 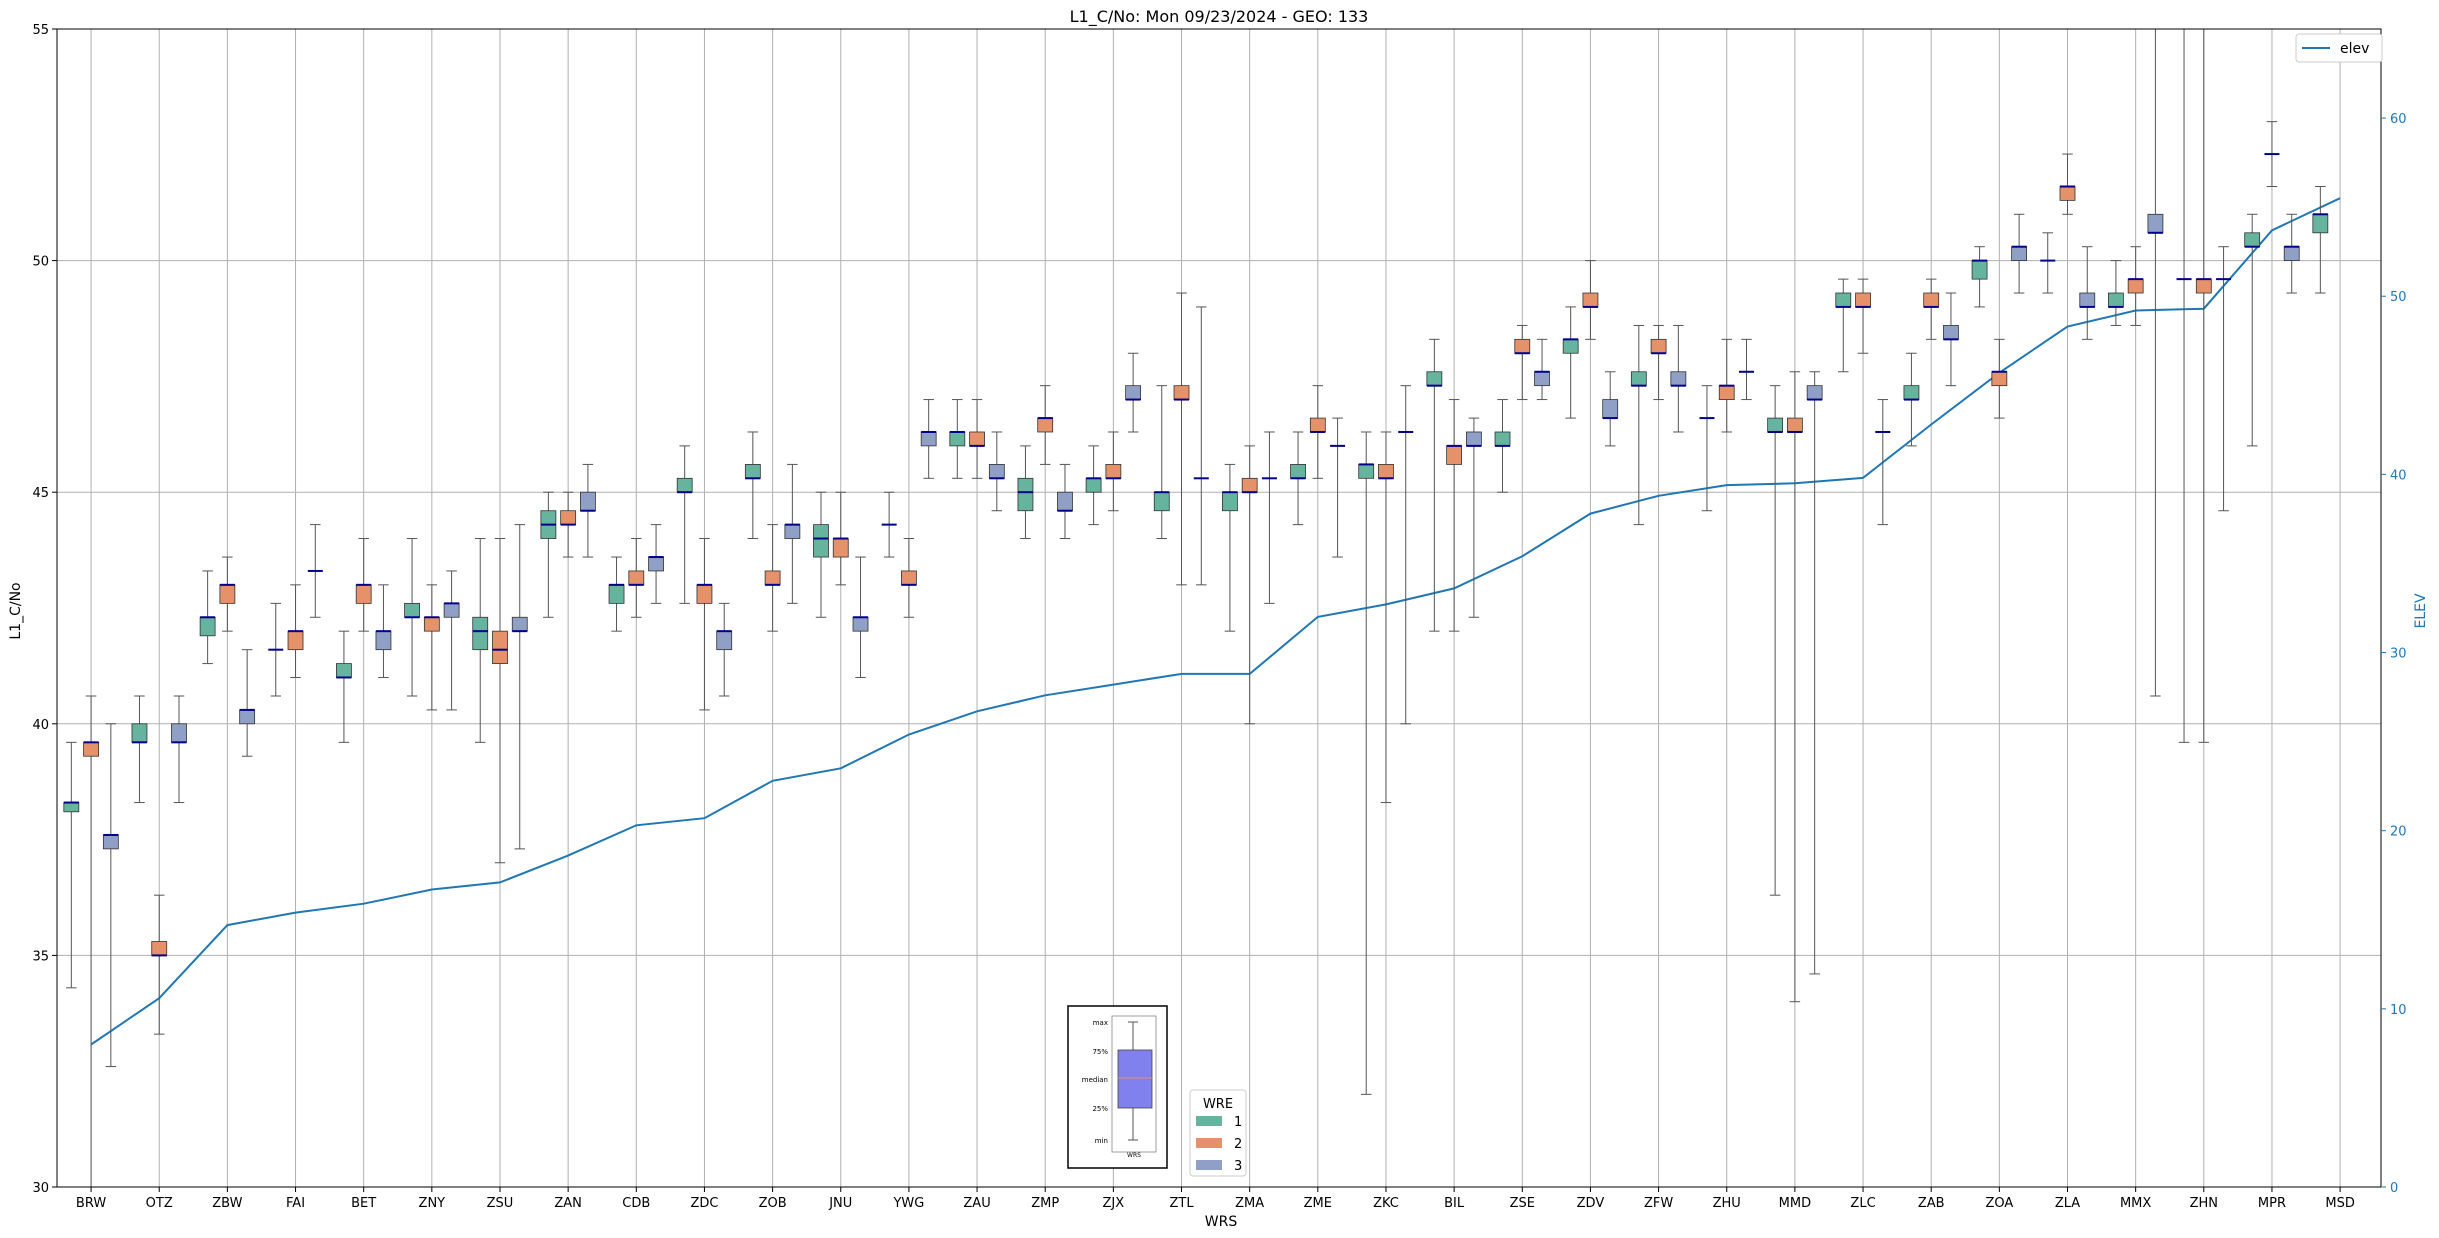 I want to click on box-MMD-wre1, so click(x=1775, y=640).